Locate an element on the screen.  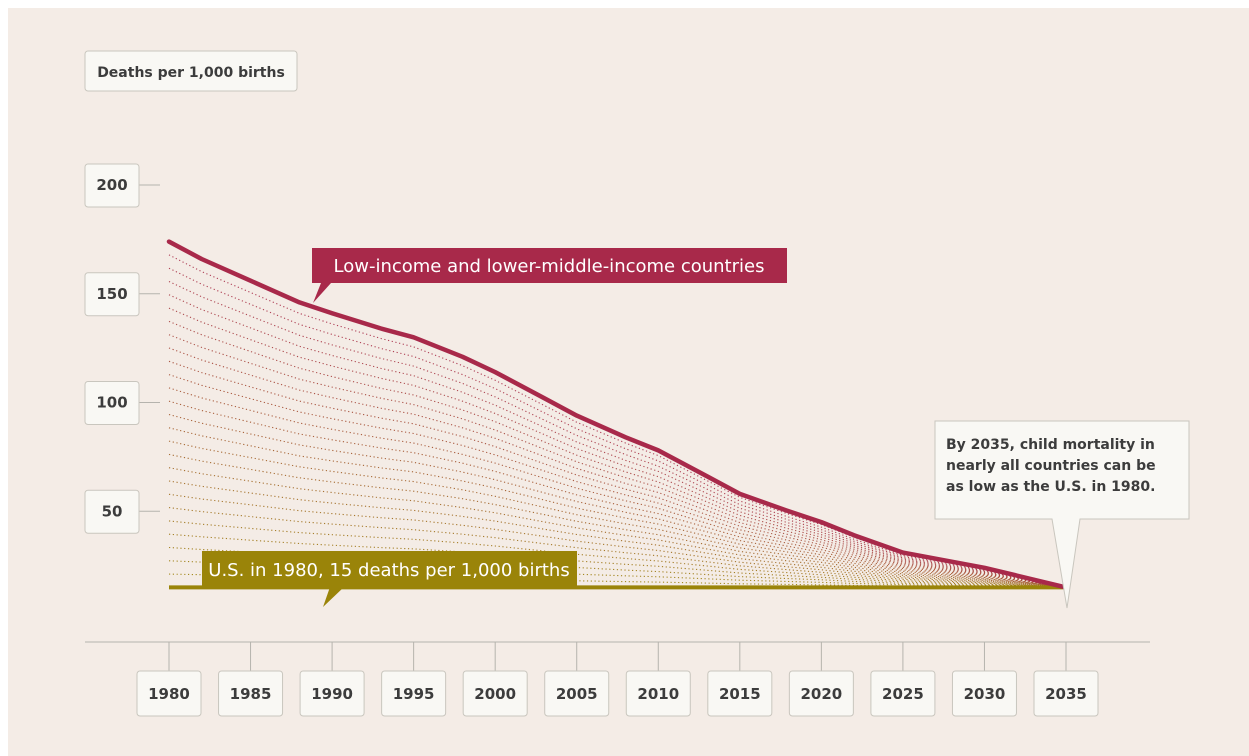
y-tick-label: 100 is located at coordinates (111, 403).